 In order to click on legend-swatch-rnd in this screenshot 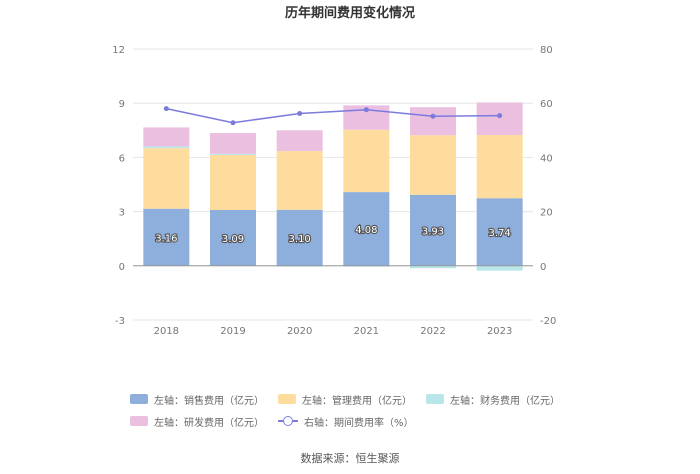, I will do `click(139, 421)`.